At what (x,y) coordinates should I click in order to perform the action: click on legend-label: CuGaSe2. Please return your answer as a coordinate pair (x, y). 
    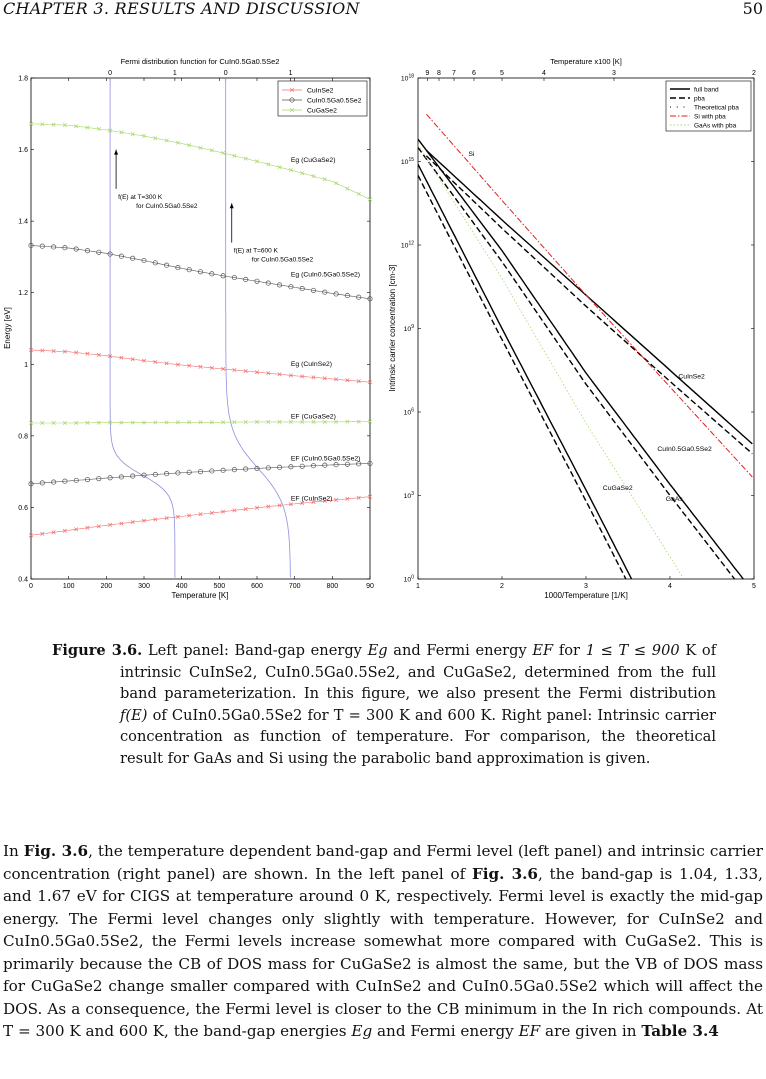
    Looking at the image, I should click on (322, 111).